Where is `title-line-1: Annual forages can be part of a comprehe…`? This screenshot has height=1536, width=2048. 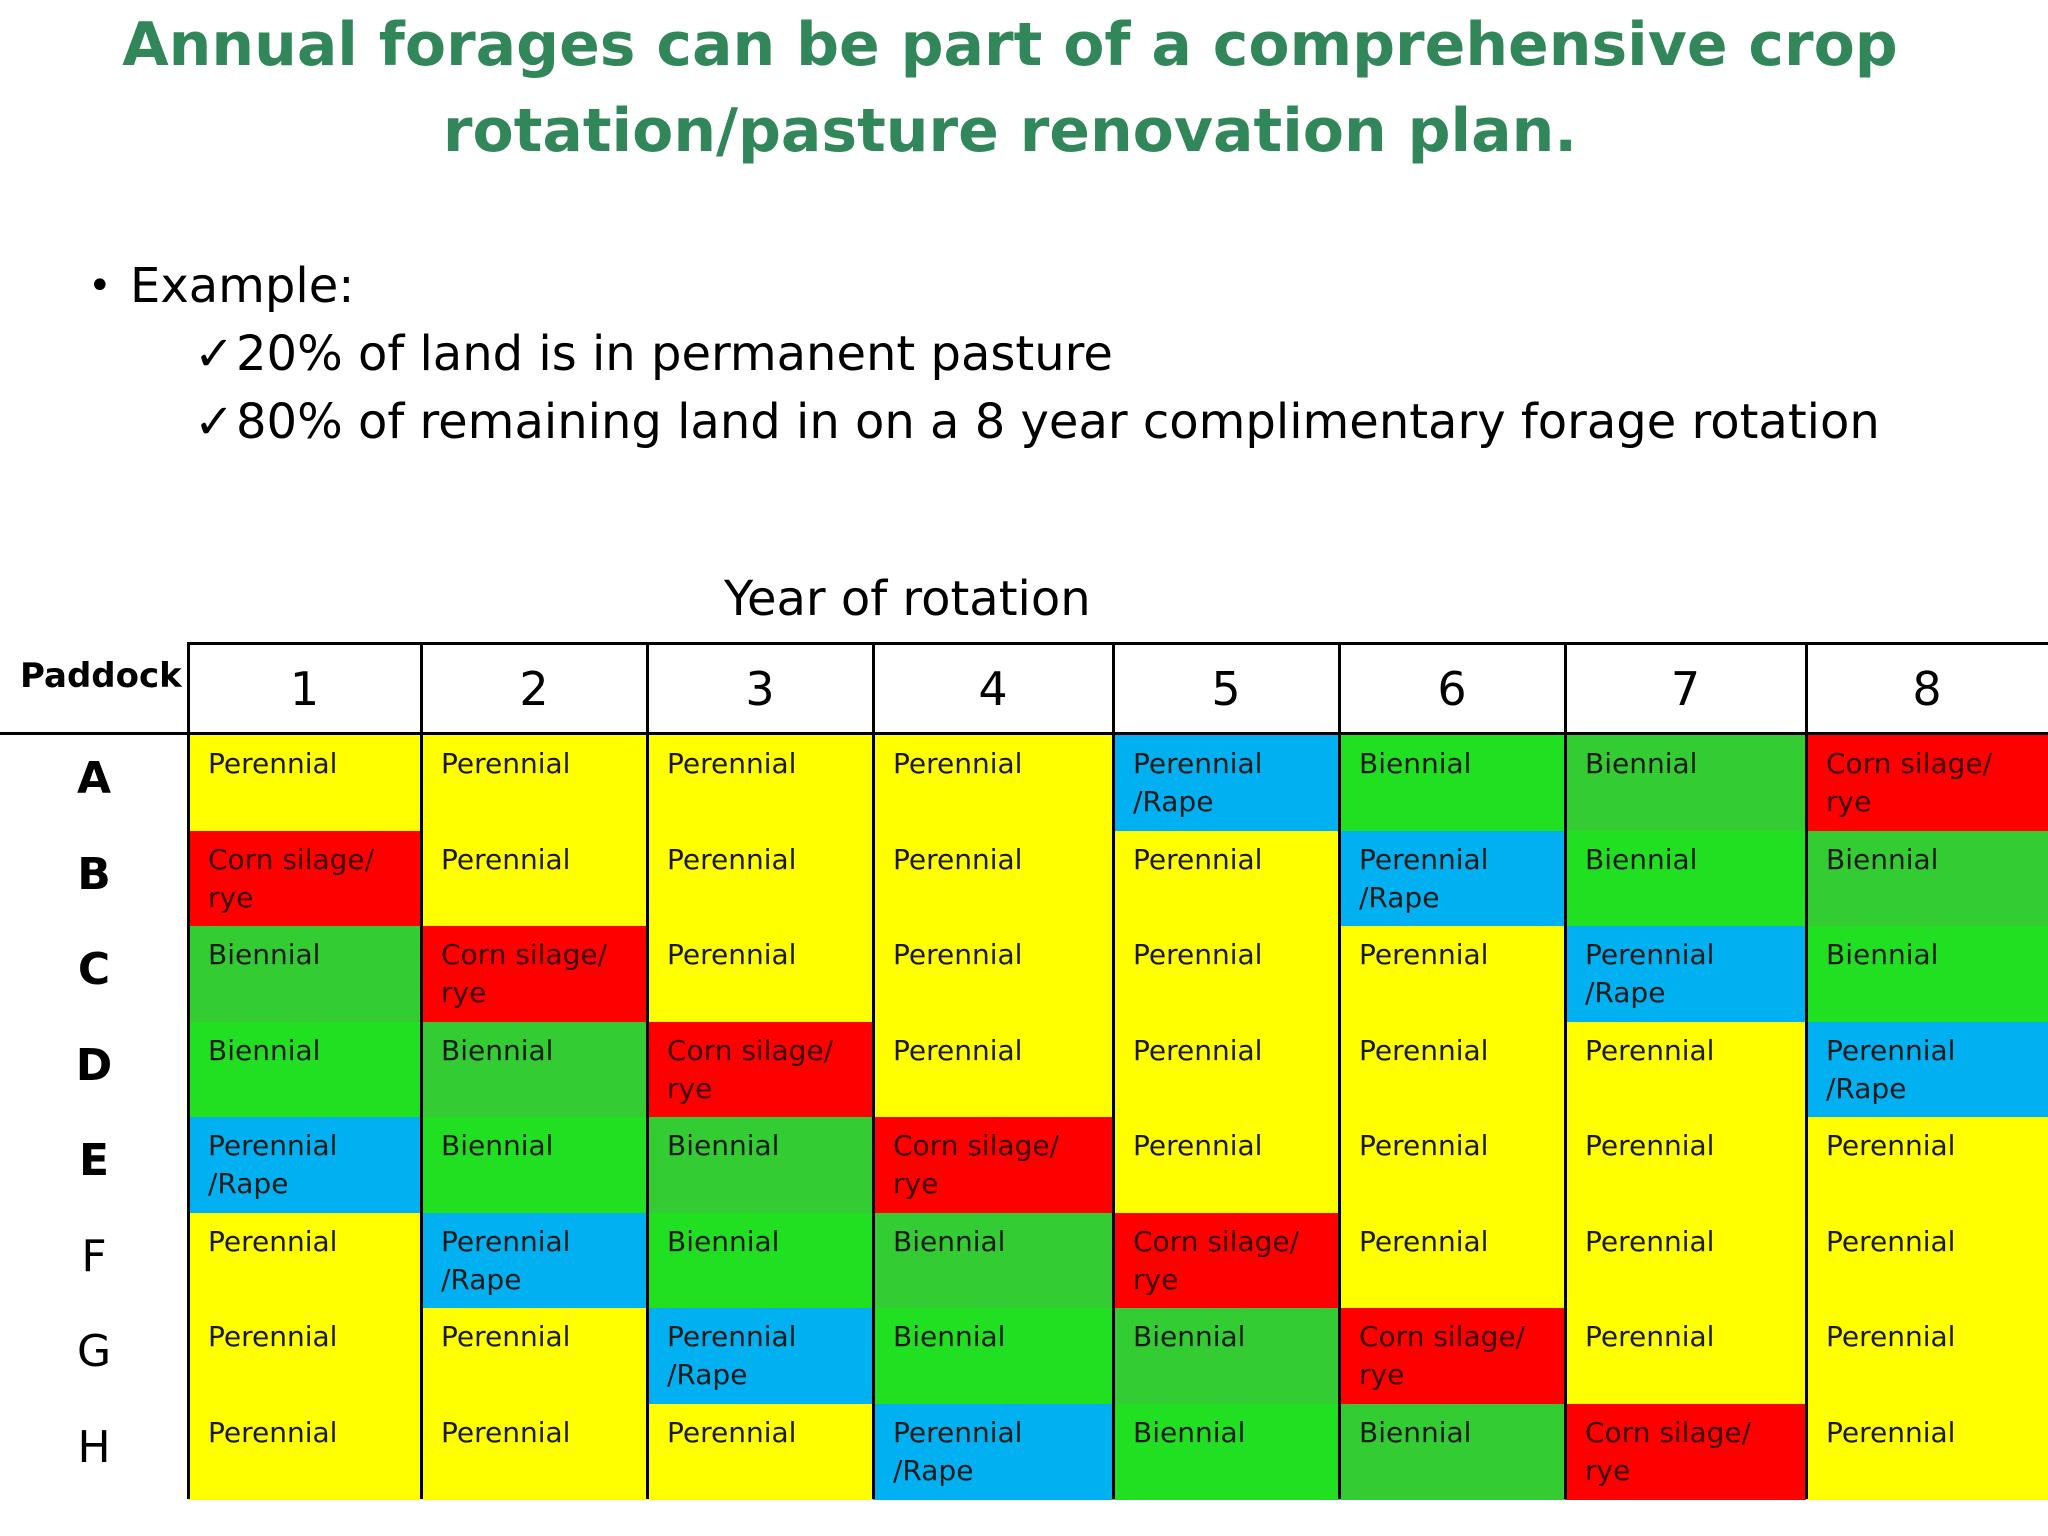
title-line-1: Annual forages can be part of a comprehe… is located at coordinates (1010, 45).